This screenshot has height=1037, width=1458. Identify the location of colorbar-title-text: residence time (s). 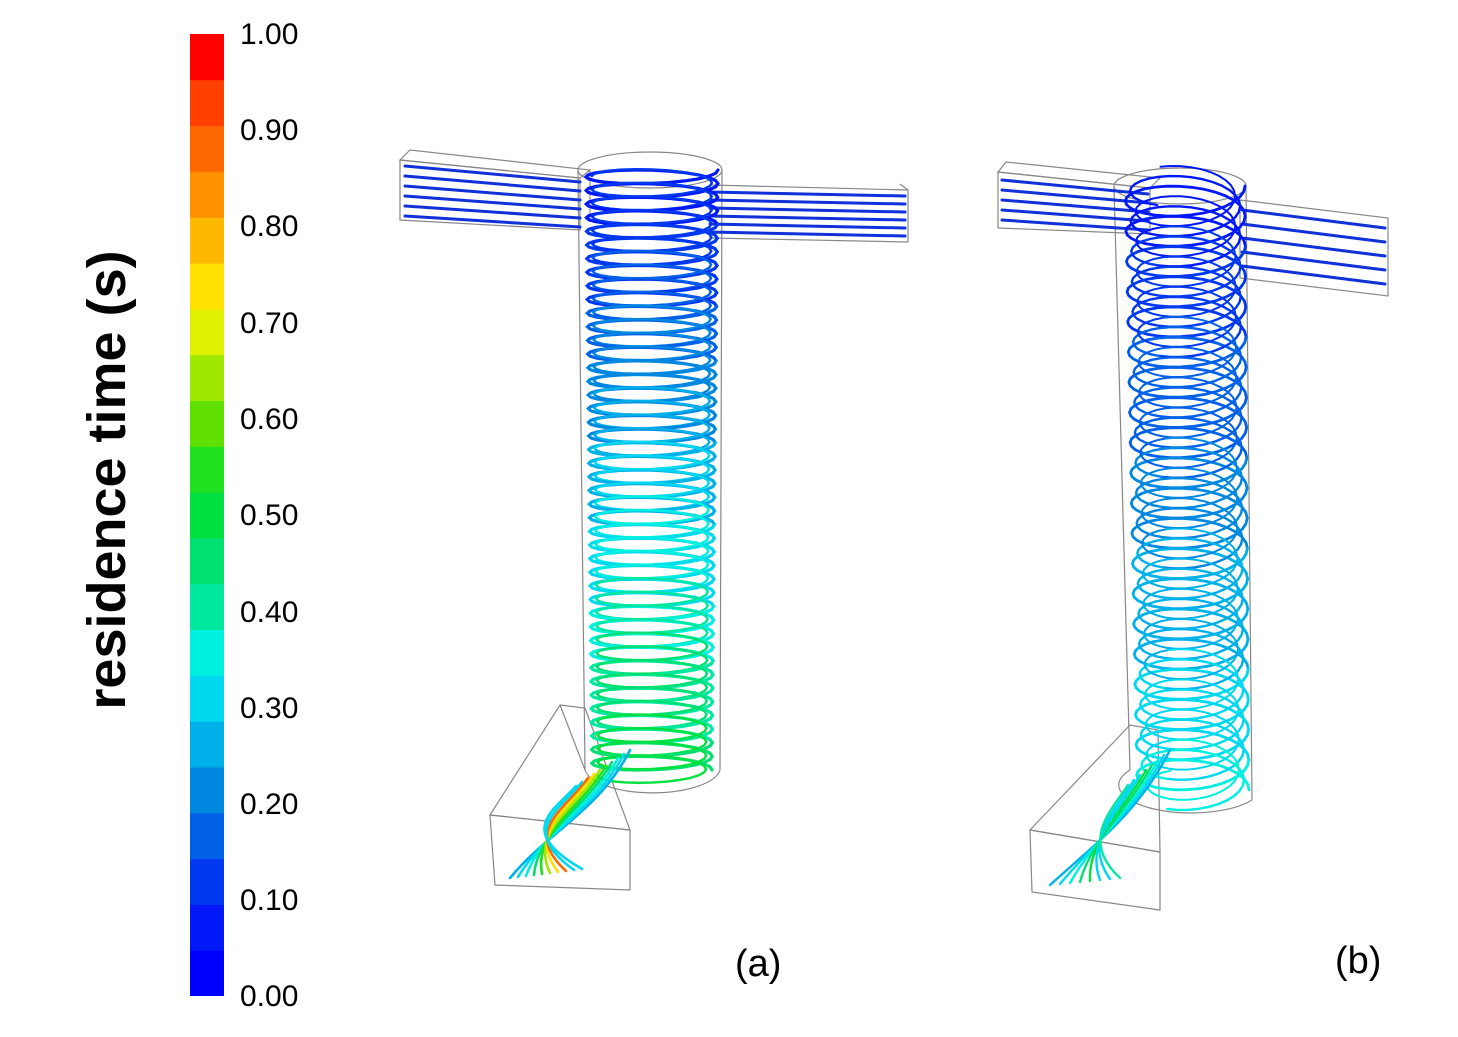
(107, 480).